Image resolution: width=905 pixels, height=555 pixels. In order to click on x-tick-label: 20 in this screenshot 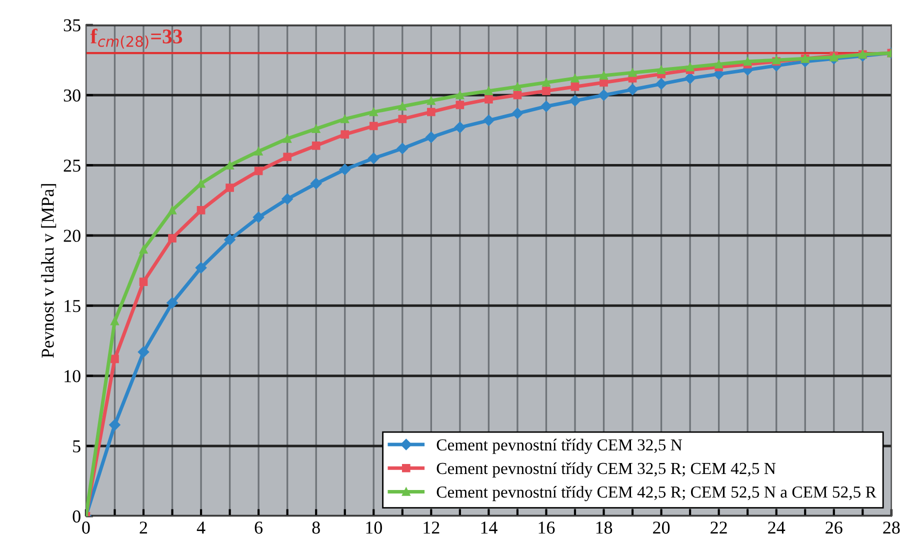, I will do `click(661, 528)`.